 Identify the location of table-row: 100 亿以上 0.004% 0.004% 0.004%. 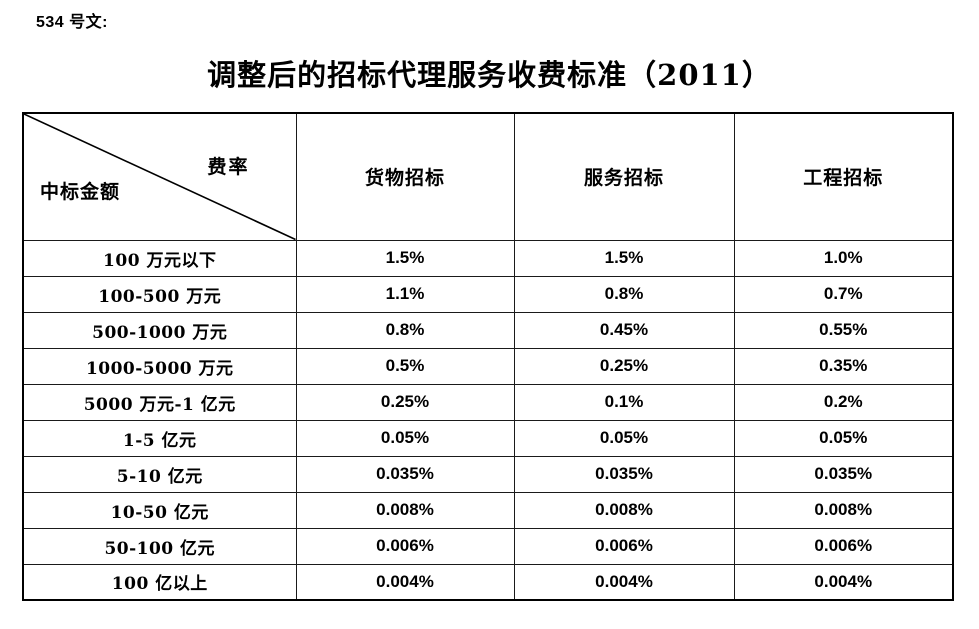
(488, 582).